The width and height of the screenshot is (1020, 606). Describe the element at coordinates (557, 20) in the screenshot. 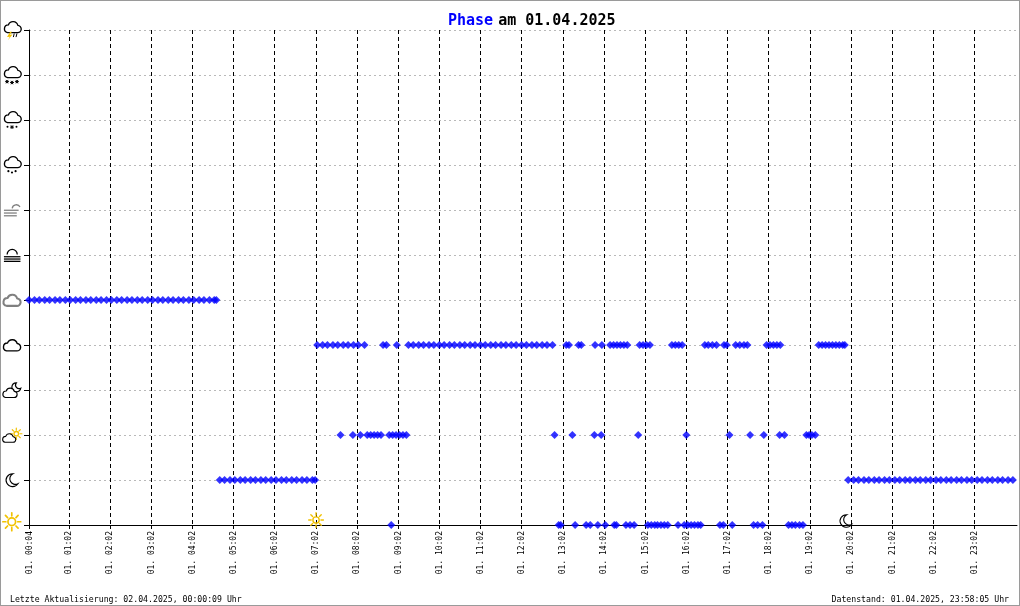

I see `chart-title: am 01.04.2025` at that location.